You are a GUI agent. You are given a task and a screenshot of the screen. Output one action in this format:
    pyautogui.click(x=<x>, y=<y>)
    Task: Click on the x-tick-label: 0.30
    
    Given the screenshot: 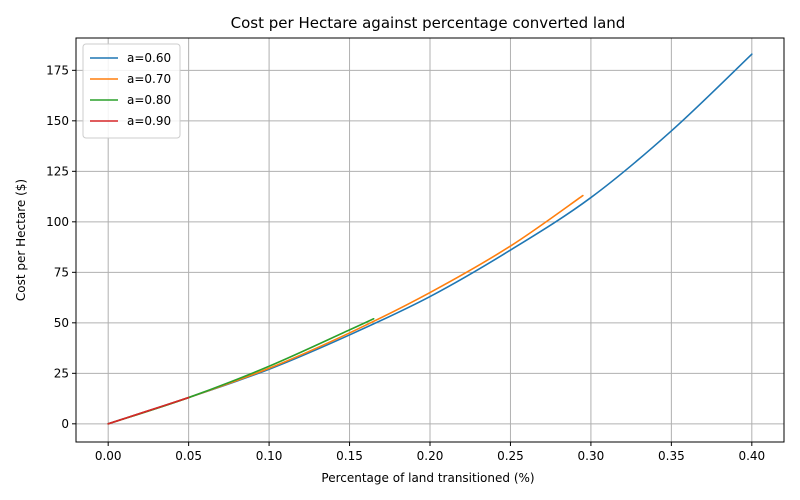 What is the action you would take?
    pyautogui.click(x=591, y=456)
    